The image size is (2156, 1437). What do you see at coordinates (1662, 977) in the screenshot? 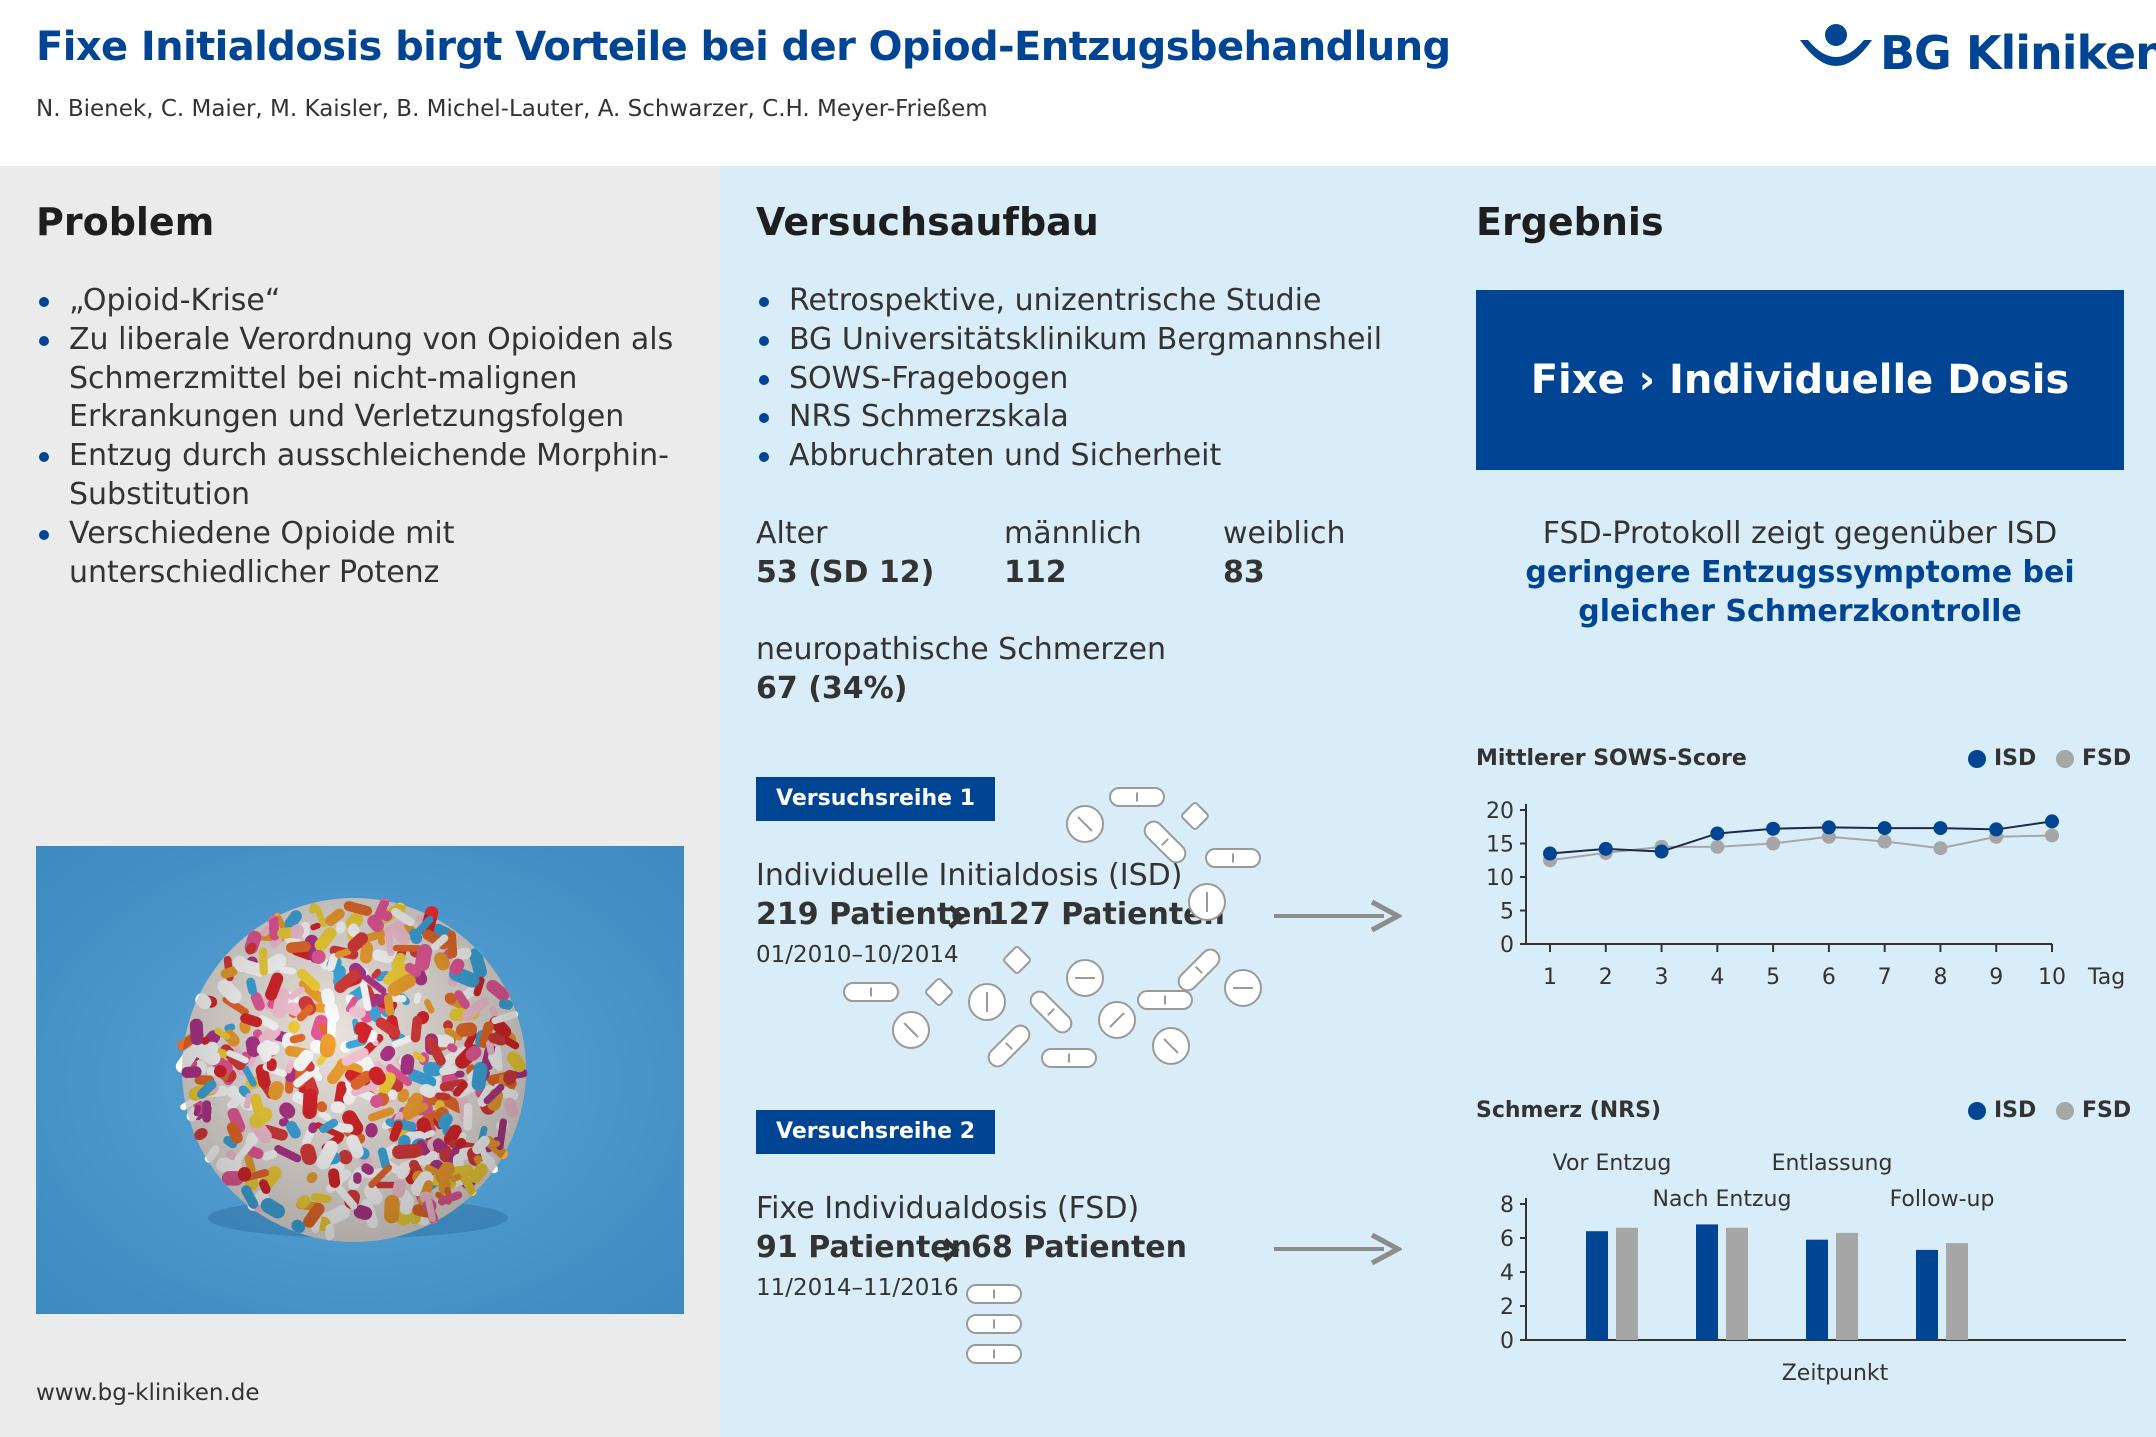
I see `x-tick-label: 3` at bounding box center [1662, 977].